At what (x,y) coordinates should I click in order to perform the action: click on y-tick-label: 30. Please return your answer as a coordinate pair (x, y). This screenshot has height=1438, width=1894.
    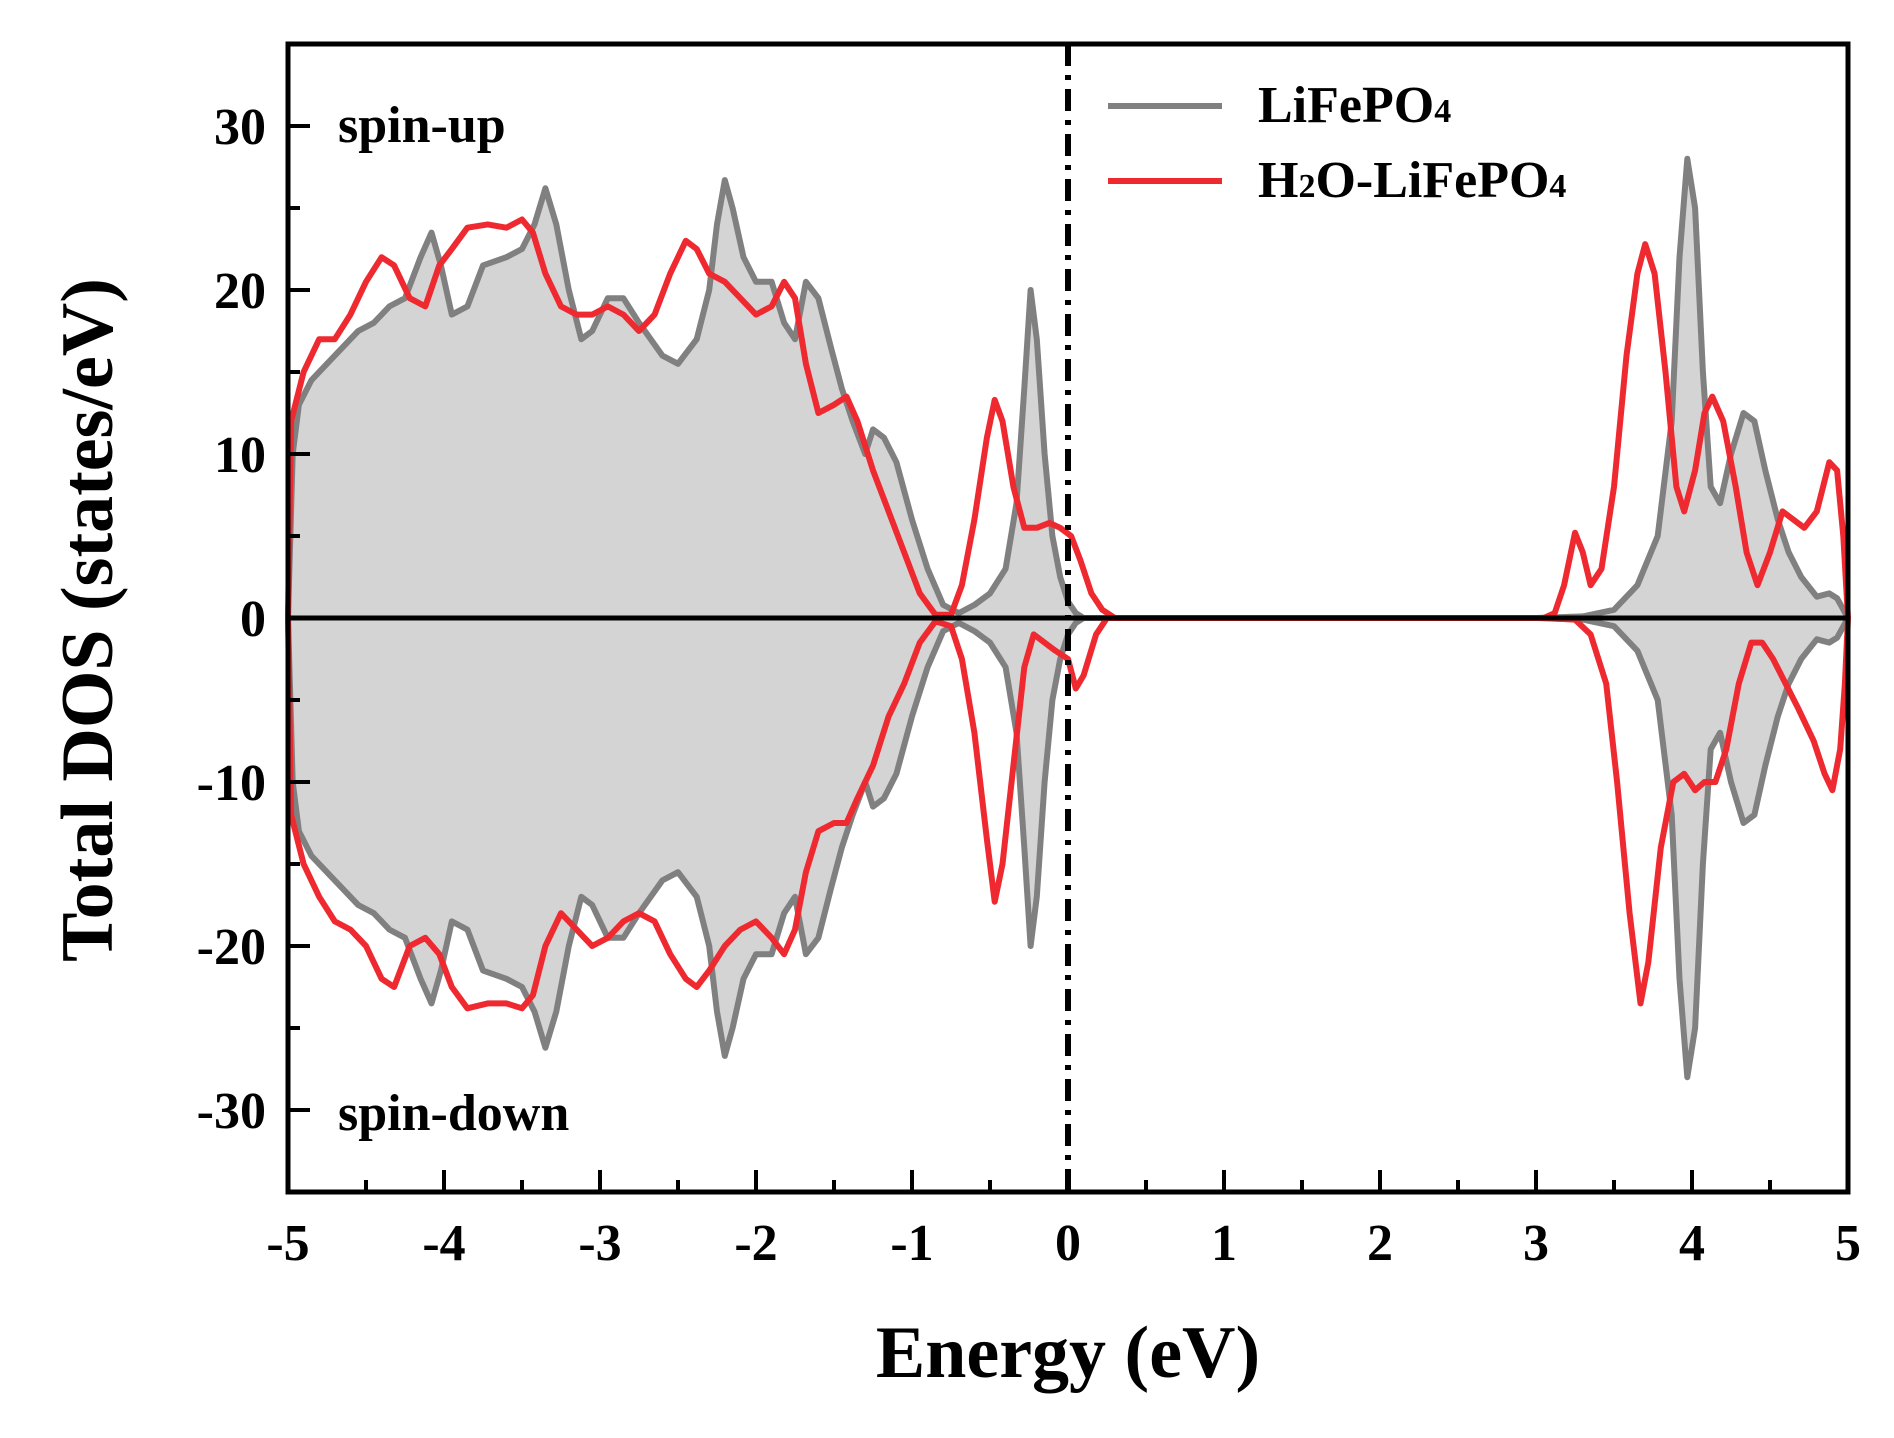
    Looking at the image, I should click on (240, 127).